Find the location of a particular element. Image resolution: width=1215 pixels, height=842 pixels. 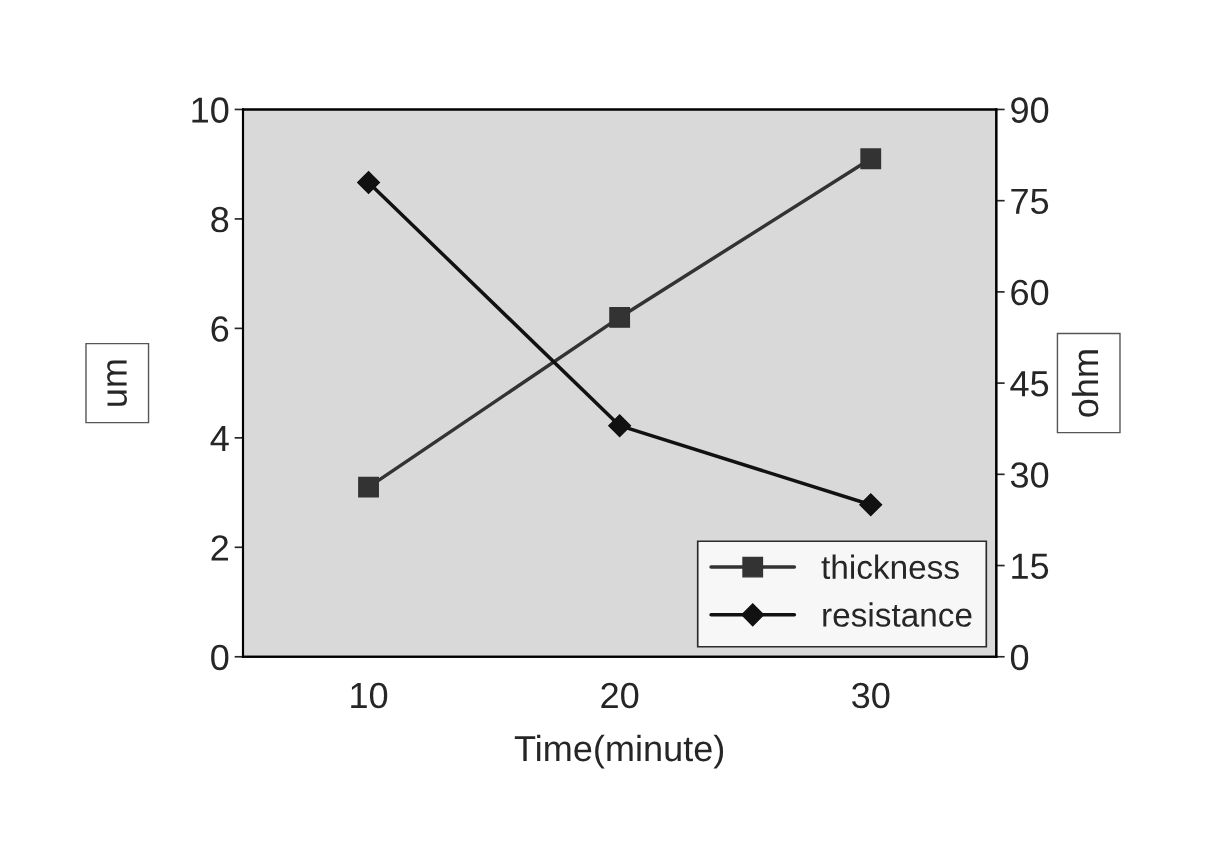

x-tick-label: 10 is located at coordinates (369, 695).